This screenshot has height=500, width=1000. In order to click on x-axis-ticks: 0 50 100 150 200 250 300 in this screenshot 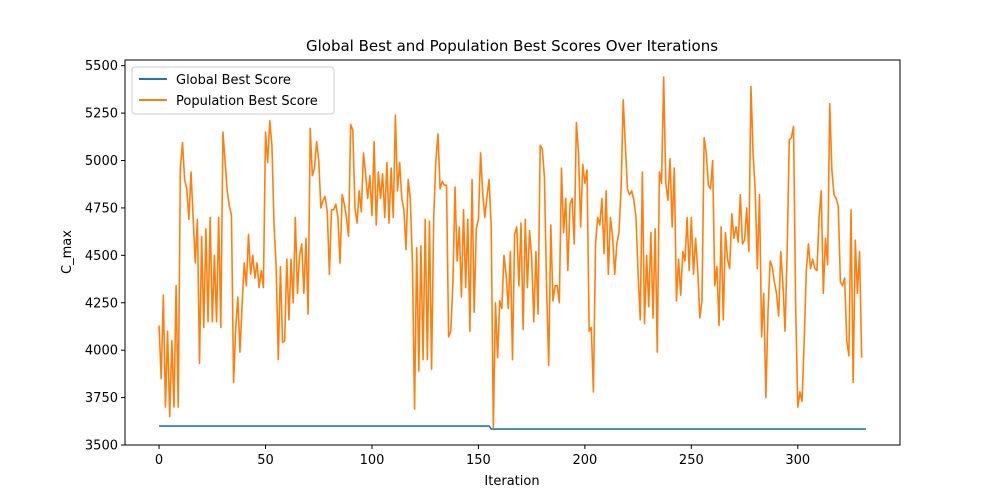, I will do `click(482, 456)`.